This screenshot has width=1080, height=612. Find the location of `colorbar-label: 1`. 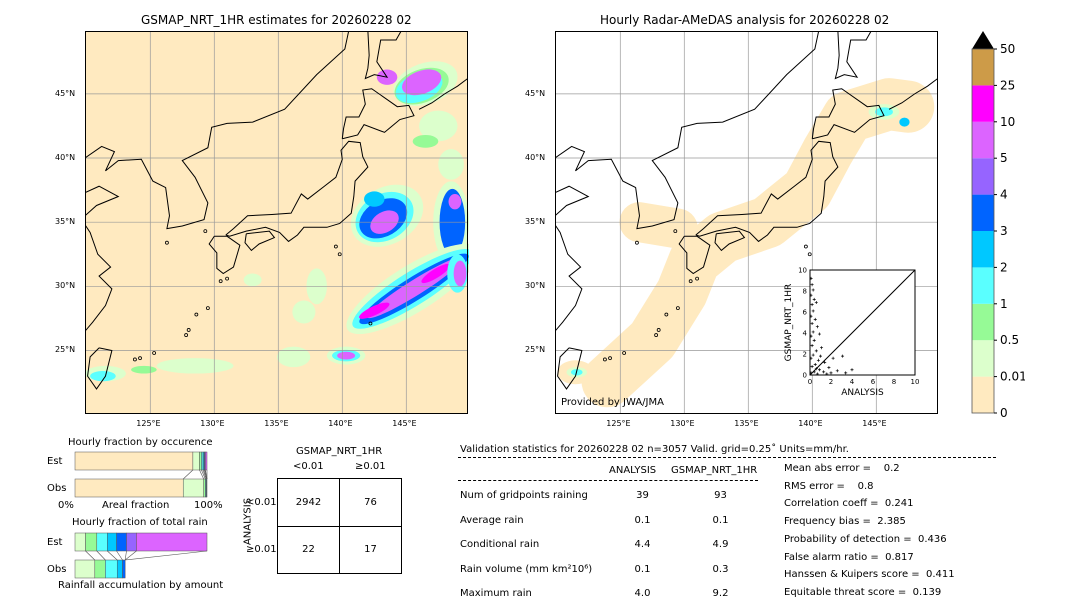

colorbar-label: 1 is located at coordinates (1004, 304).